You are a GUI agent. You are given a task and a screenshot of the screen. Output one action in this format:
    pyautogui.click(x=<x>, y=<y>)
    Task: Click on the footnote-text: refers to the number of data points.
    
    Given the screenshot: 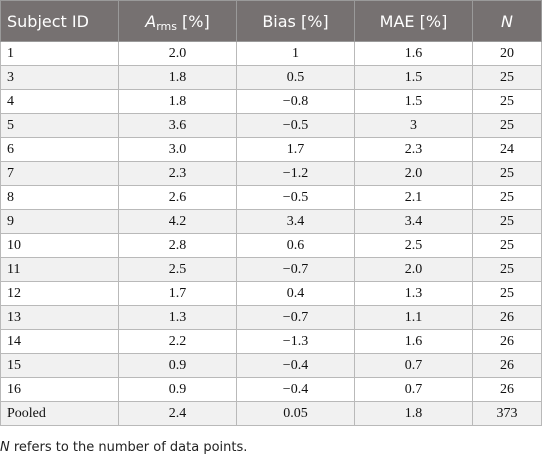 What is the action you would take?
    pyautogui.click(x=128, y=447)
    